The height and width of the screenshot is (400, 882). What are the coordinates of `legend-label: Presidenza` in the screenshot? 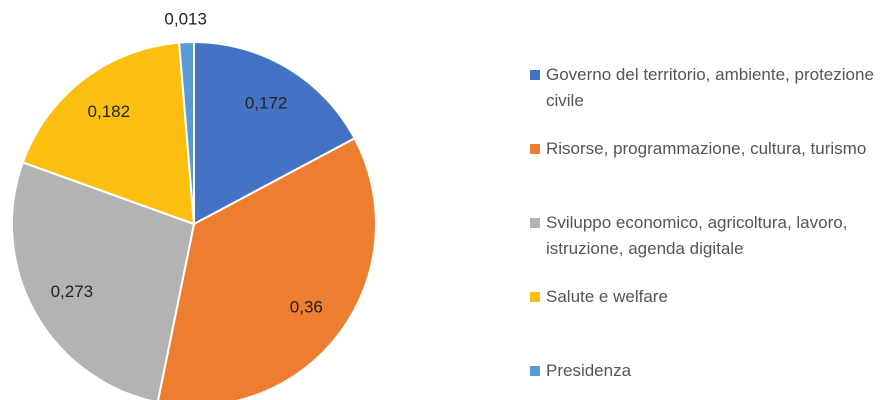 It's located at (589, 370).